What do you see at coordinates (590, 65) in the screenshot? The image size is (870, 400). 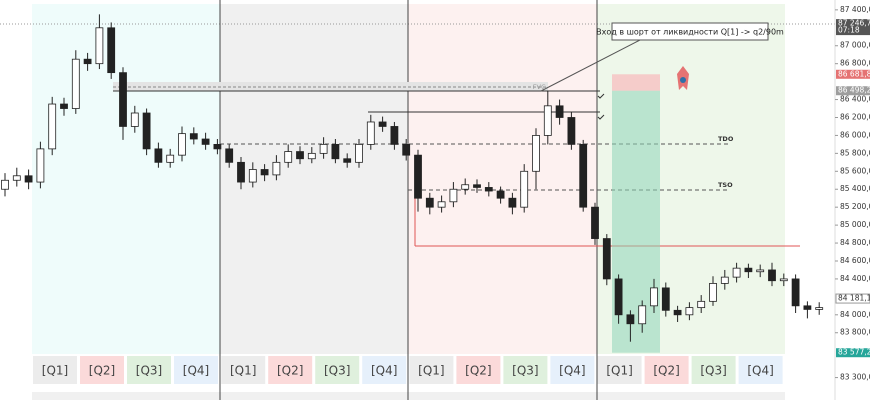 I see `note-pointer` at bounding box center [590, 65].